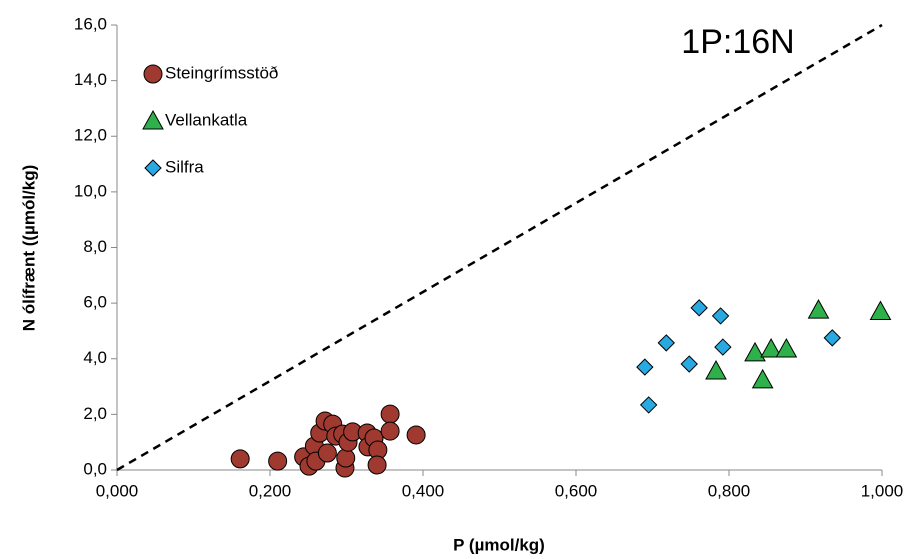 This screenshot has height=559, width=912. What do you see at coordinates (95, 302) in the screenshot?
I see `y-tick-label: 6,0` at bounding box center [95, 302].